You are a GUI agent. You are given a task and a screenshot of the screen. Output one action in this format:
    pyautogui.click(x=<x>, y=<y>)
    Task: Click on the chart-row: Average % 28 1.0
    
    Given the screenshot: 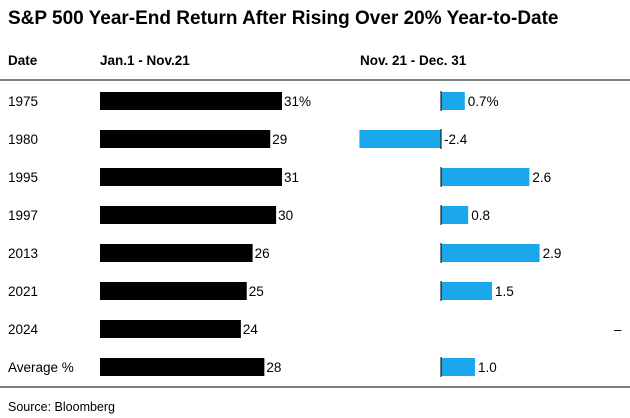 What is the action you would take?
    pyautogui.click(x=252, y=367)
    